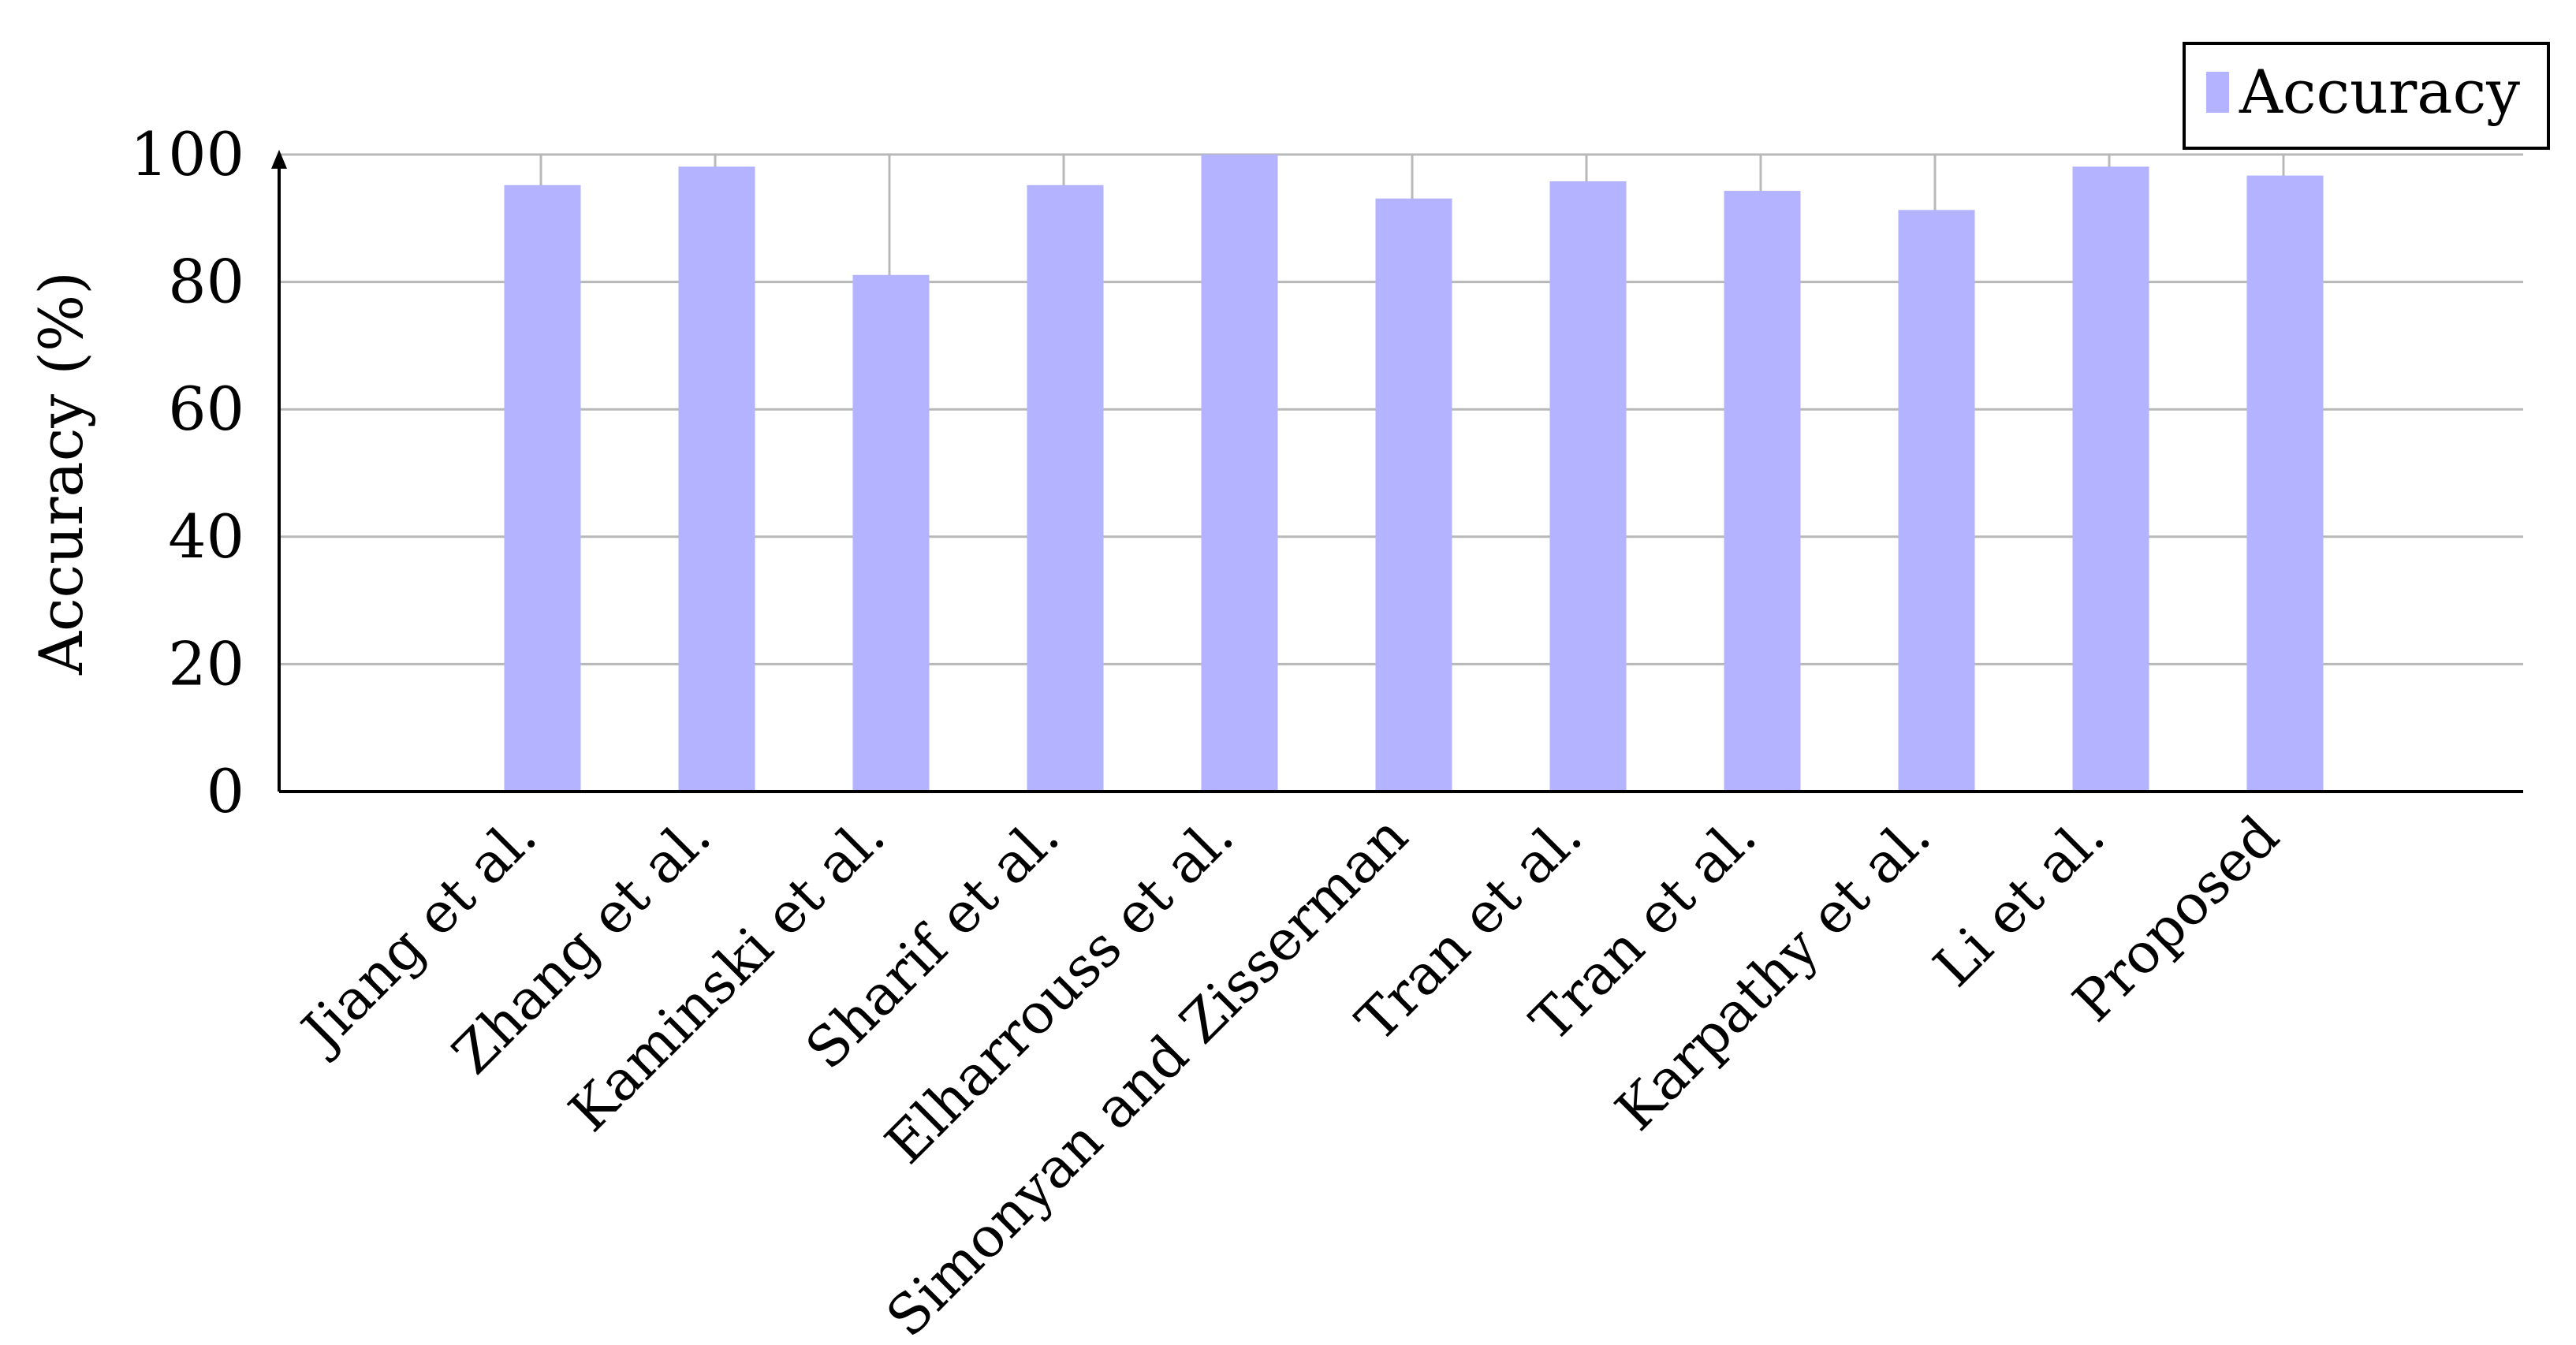  I want to click on y-tick-label: 40, so click(206, 536).